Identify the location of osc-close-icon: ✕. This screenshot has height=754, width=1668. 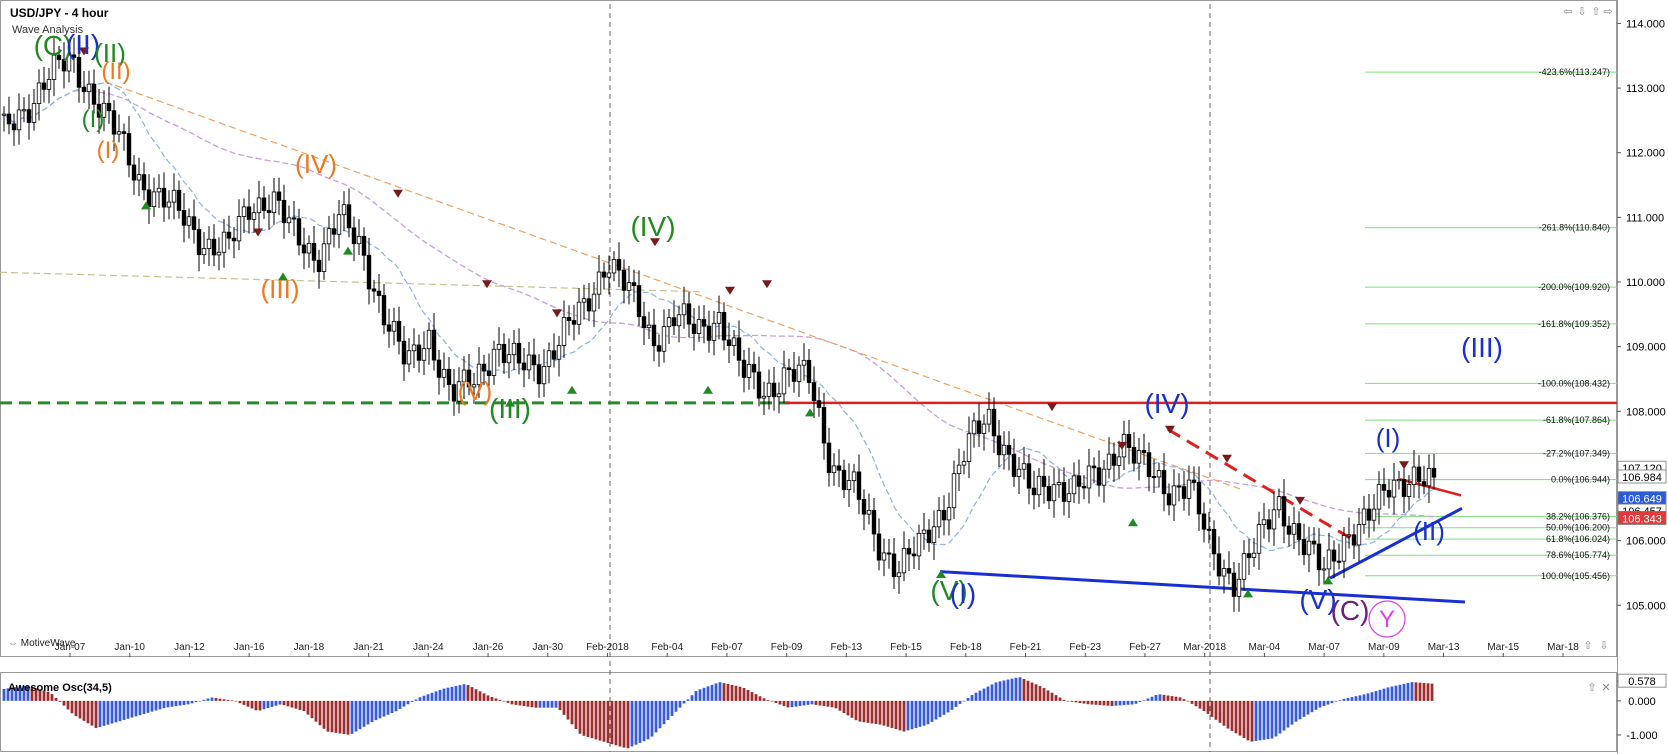
(1605, 688).